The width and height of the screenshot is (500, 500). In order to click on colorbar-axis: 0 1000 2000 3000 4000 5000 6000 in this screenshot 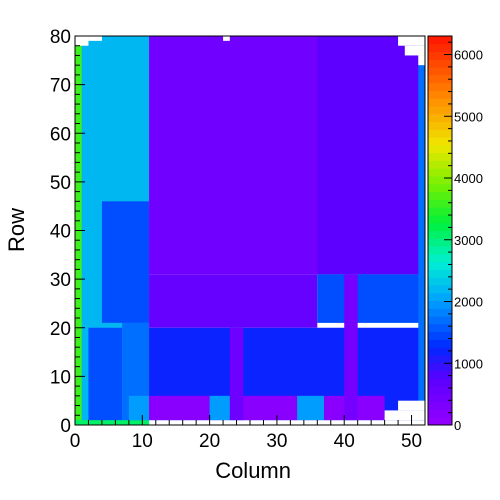, I will do `click(463, 237)`.